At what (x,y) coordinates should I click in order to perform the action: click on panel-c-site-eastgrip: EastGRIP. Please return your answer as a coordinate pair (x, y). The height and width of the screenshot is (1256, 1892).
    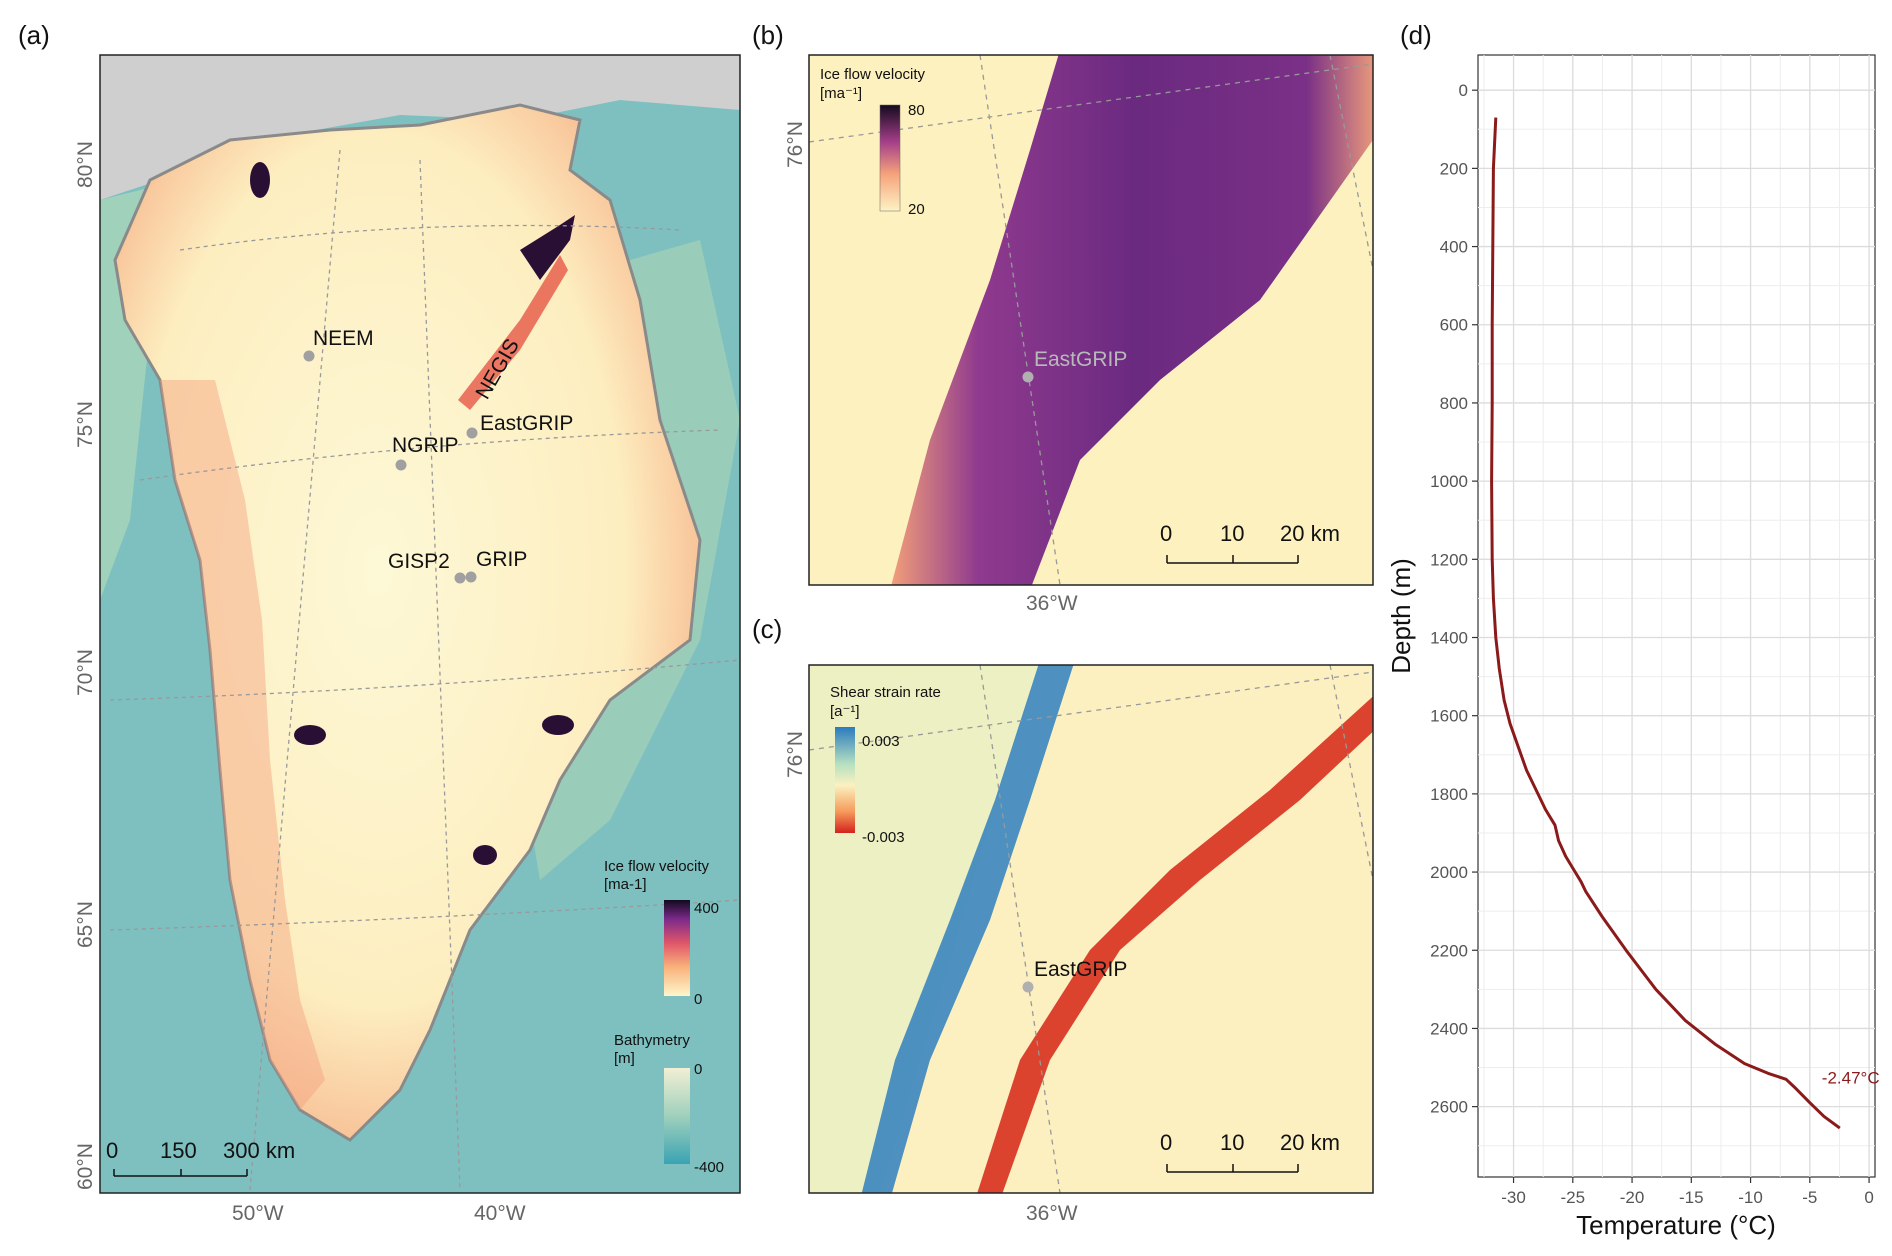
    Looking at the image, I should click on (1074, 975).